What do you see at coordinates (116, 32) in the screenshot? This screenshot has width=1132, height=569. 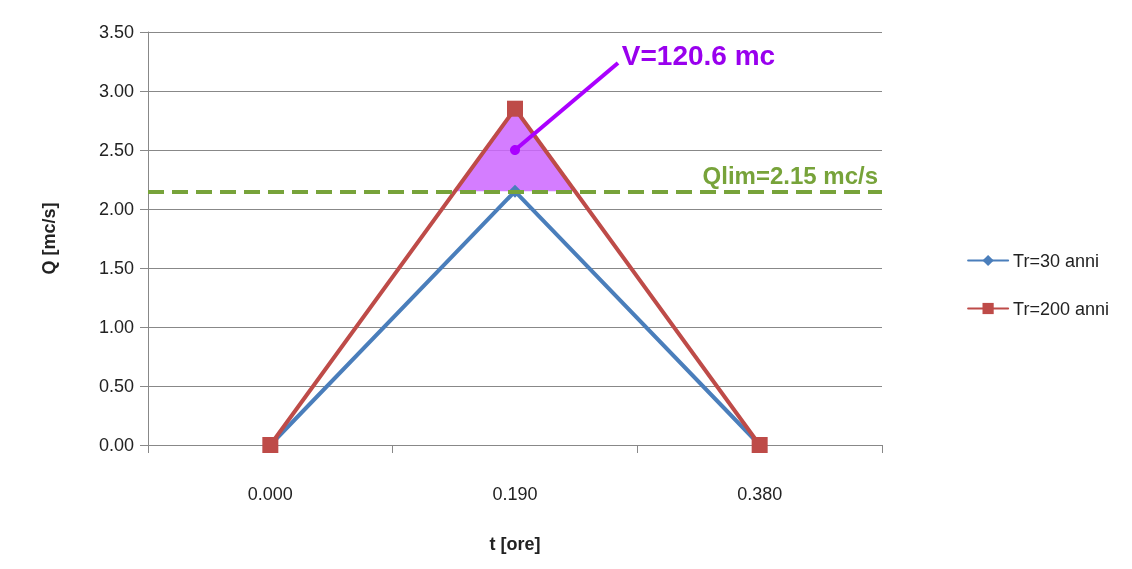 I see `y-tick-label: 3.50` at bounding box center [116, 32].